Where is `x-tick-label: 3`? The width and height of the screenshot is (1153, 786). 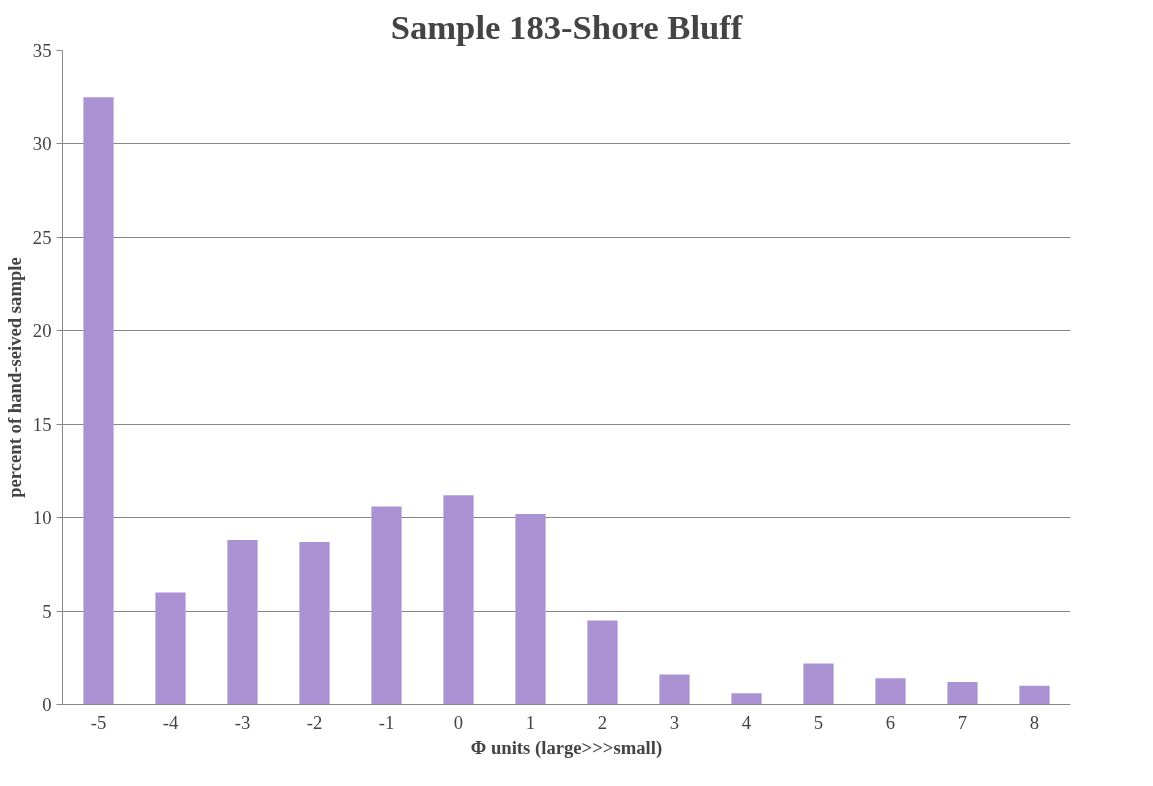 x-tick-label: 3 is located at coordinates (674, 722).